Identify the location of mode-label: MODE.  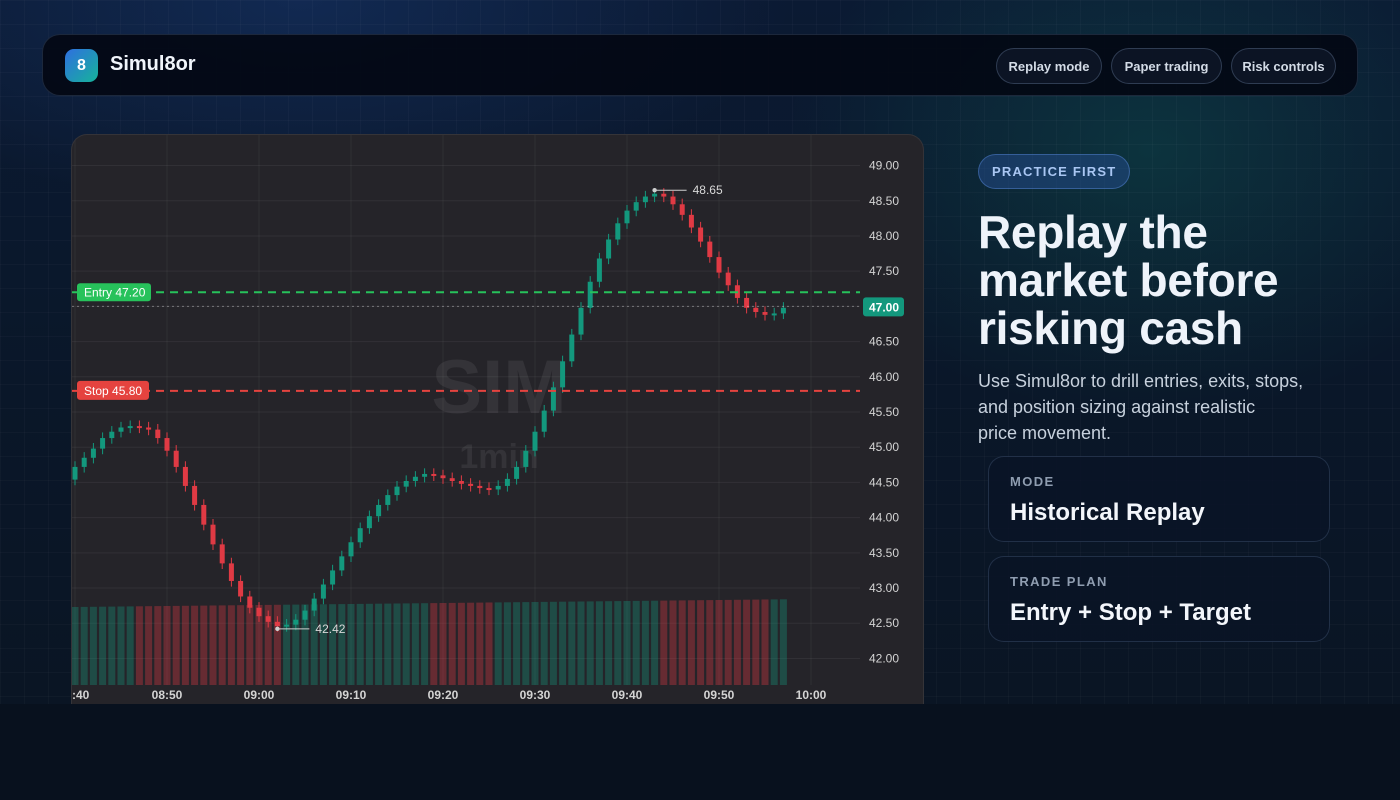
(1032, 481).